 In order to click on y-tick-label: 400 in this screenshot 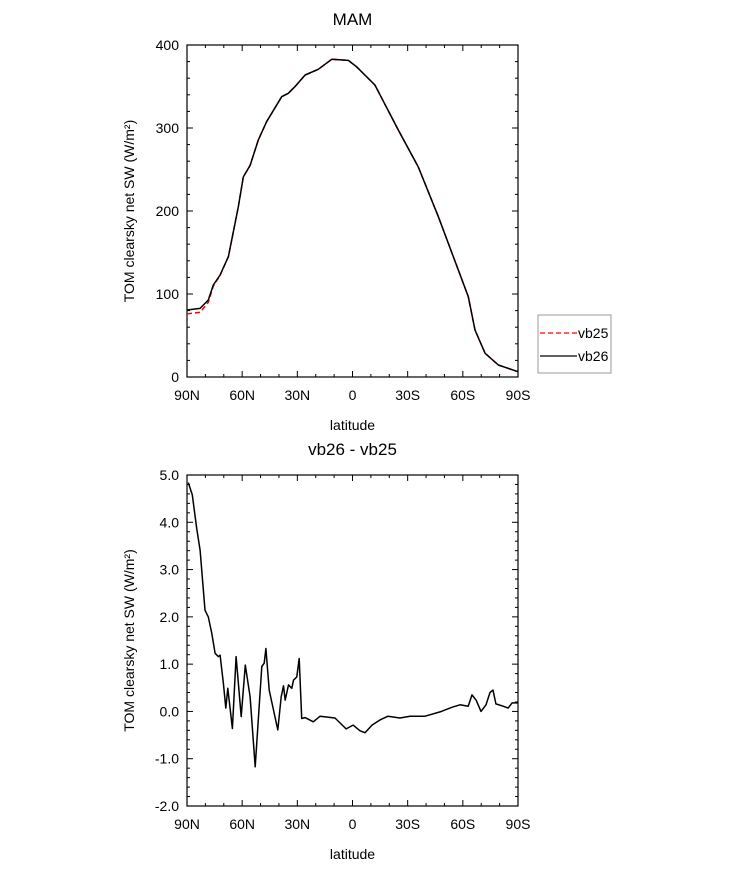, I will do `click(168, 45)`.